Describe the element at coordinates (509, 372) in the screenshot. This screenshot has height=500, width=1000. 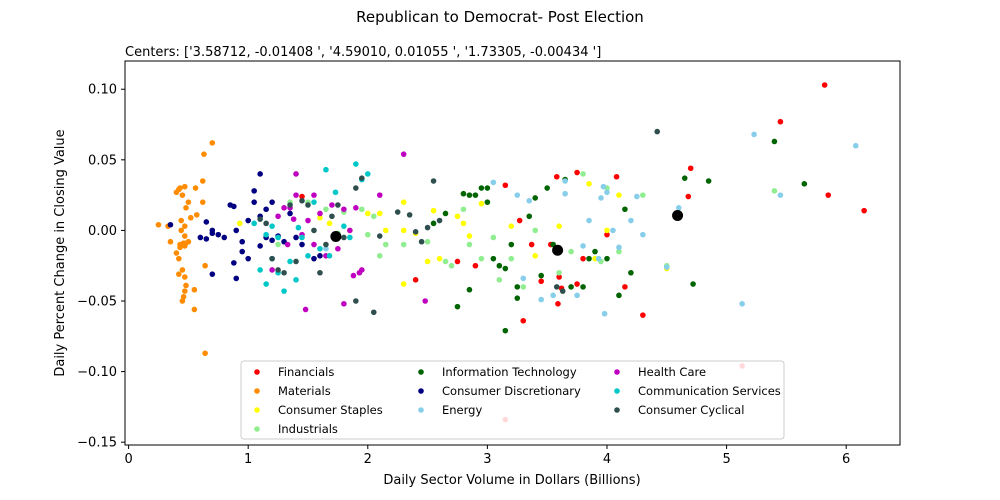
I see `legend-label-information-technology: Information Technology` at that location.